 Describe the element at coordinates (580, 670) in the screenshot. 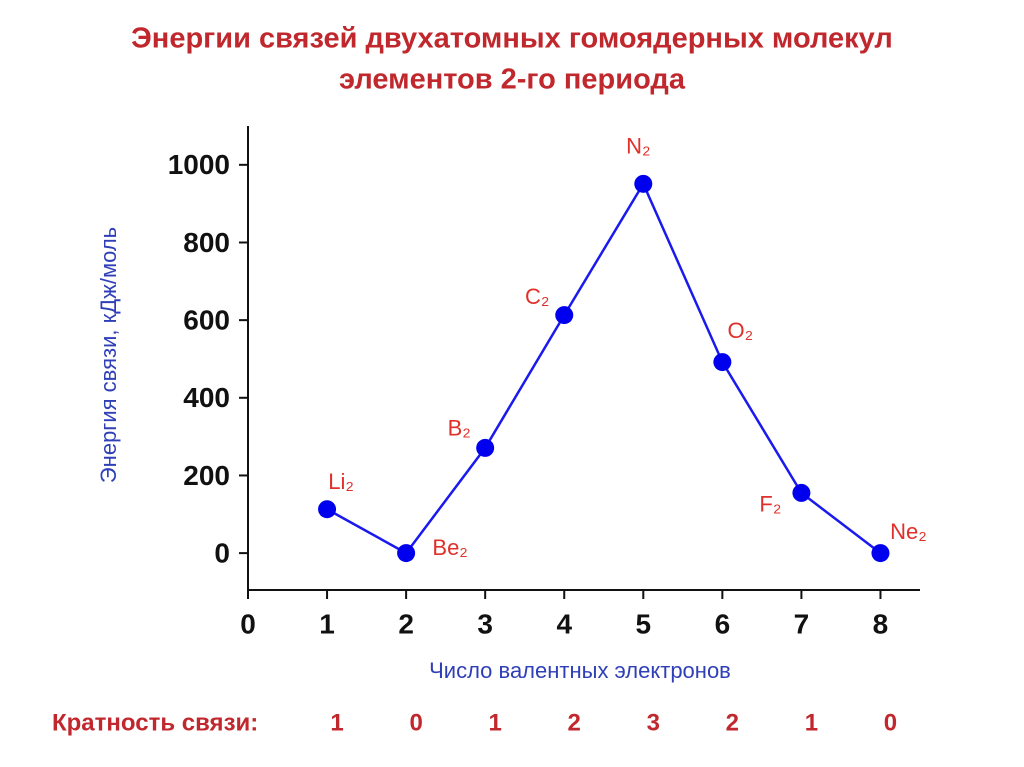

I see `x-axis-label: Число валентных электронов` at that location.